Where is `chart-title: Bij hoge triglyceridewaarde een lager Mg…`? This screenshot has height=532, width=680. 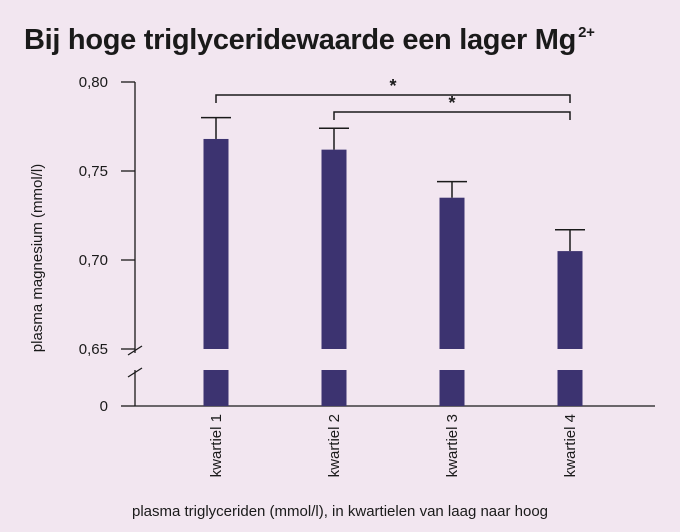 chart-title: Bij hoge triglyceridewaarde een lager Mg… is located at coordinates (309, 40).